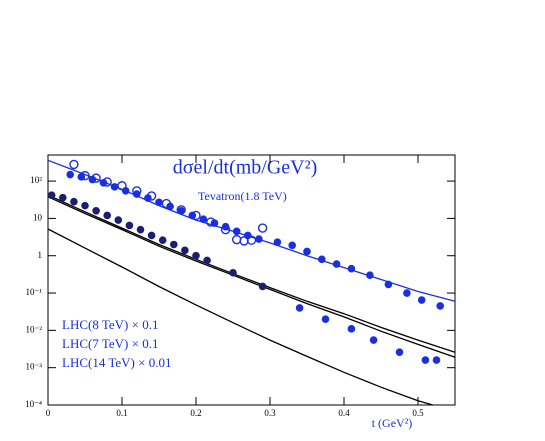 This screenshot has width=545, height=441. Describe the element at coordinates (418, 413) in the screenshot. I see `x-tick-label: 0.5` at that location.